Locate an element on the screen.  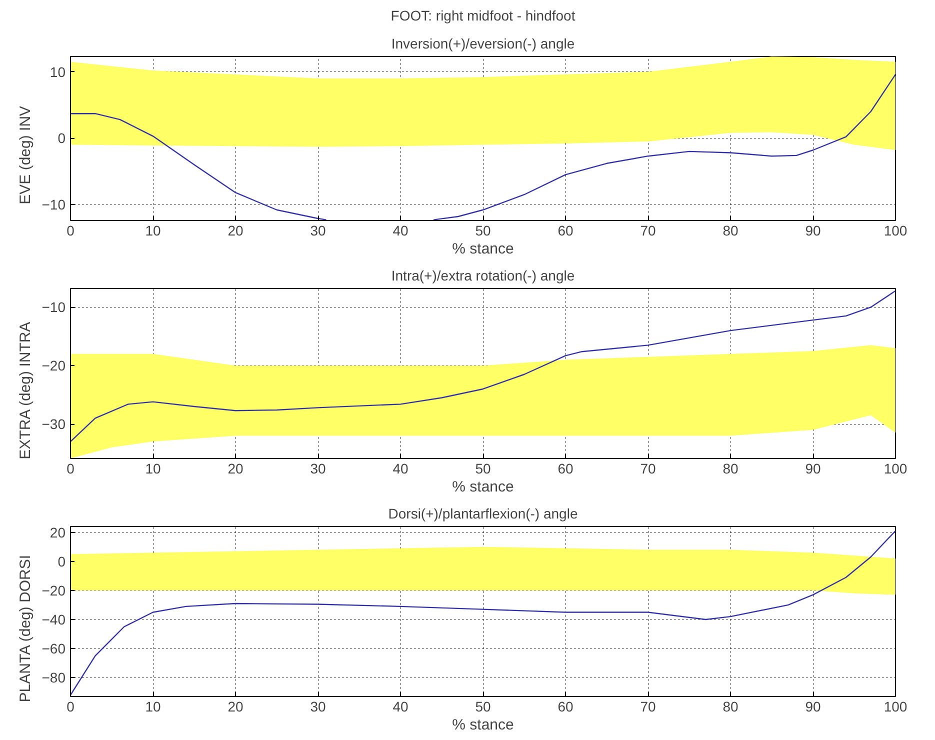
y-tick-label: −80 is located at coordinates (54, 678).